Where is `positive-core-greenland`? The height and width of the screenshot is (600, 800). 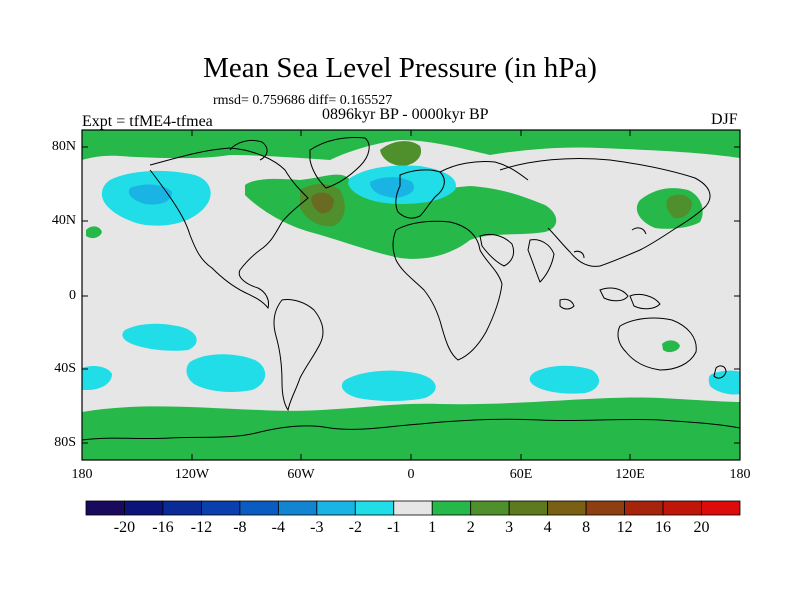 positive-core-greenland is located at coordinates (401, 153).